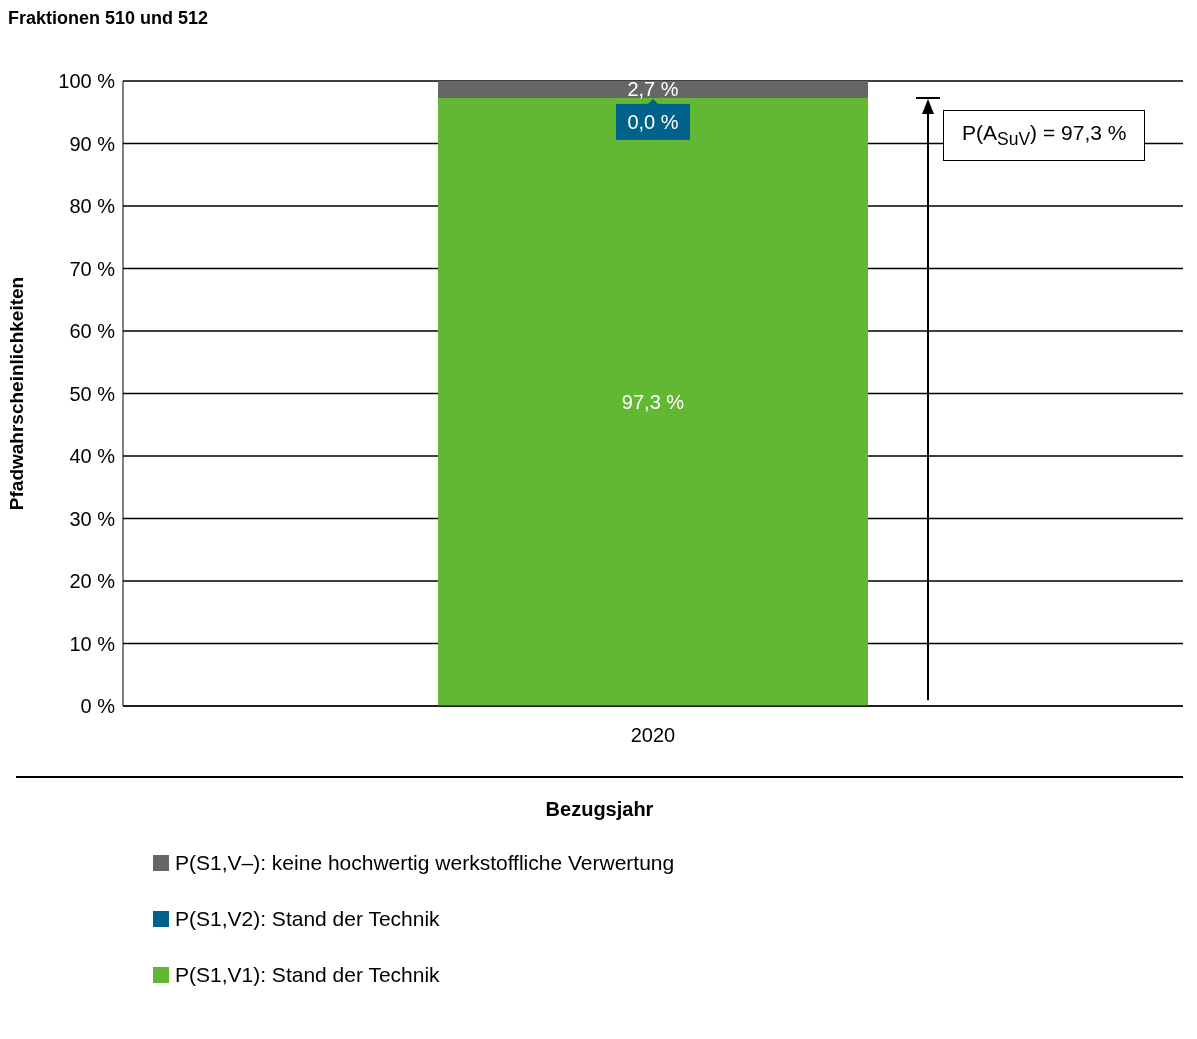 Image resolution: width=1197 pixels, height=1039 pixels. I want to click on y-tick-label: 40 %, so click(92, 456).